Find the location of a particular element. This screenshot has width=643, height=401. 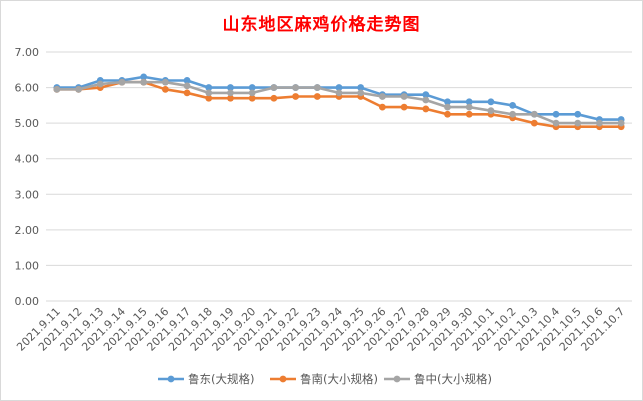

legend-label: 鲁东(大规格) is located at coordinates (221, 379).